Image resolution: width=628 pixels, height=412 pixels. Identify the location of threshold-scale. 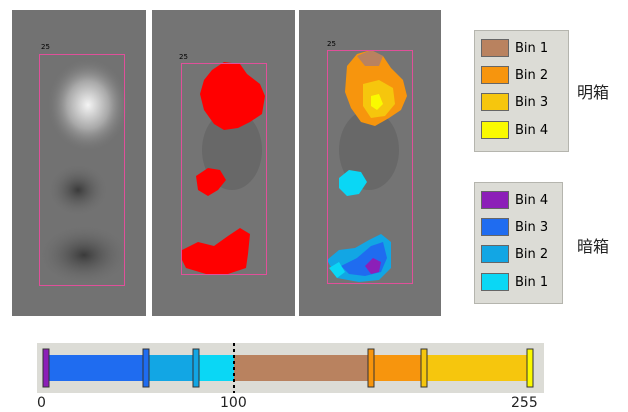
(288, 368).